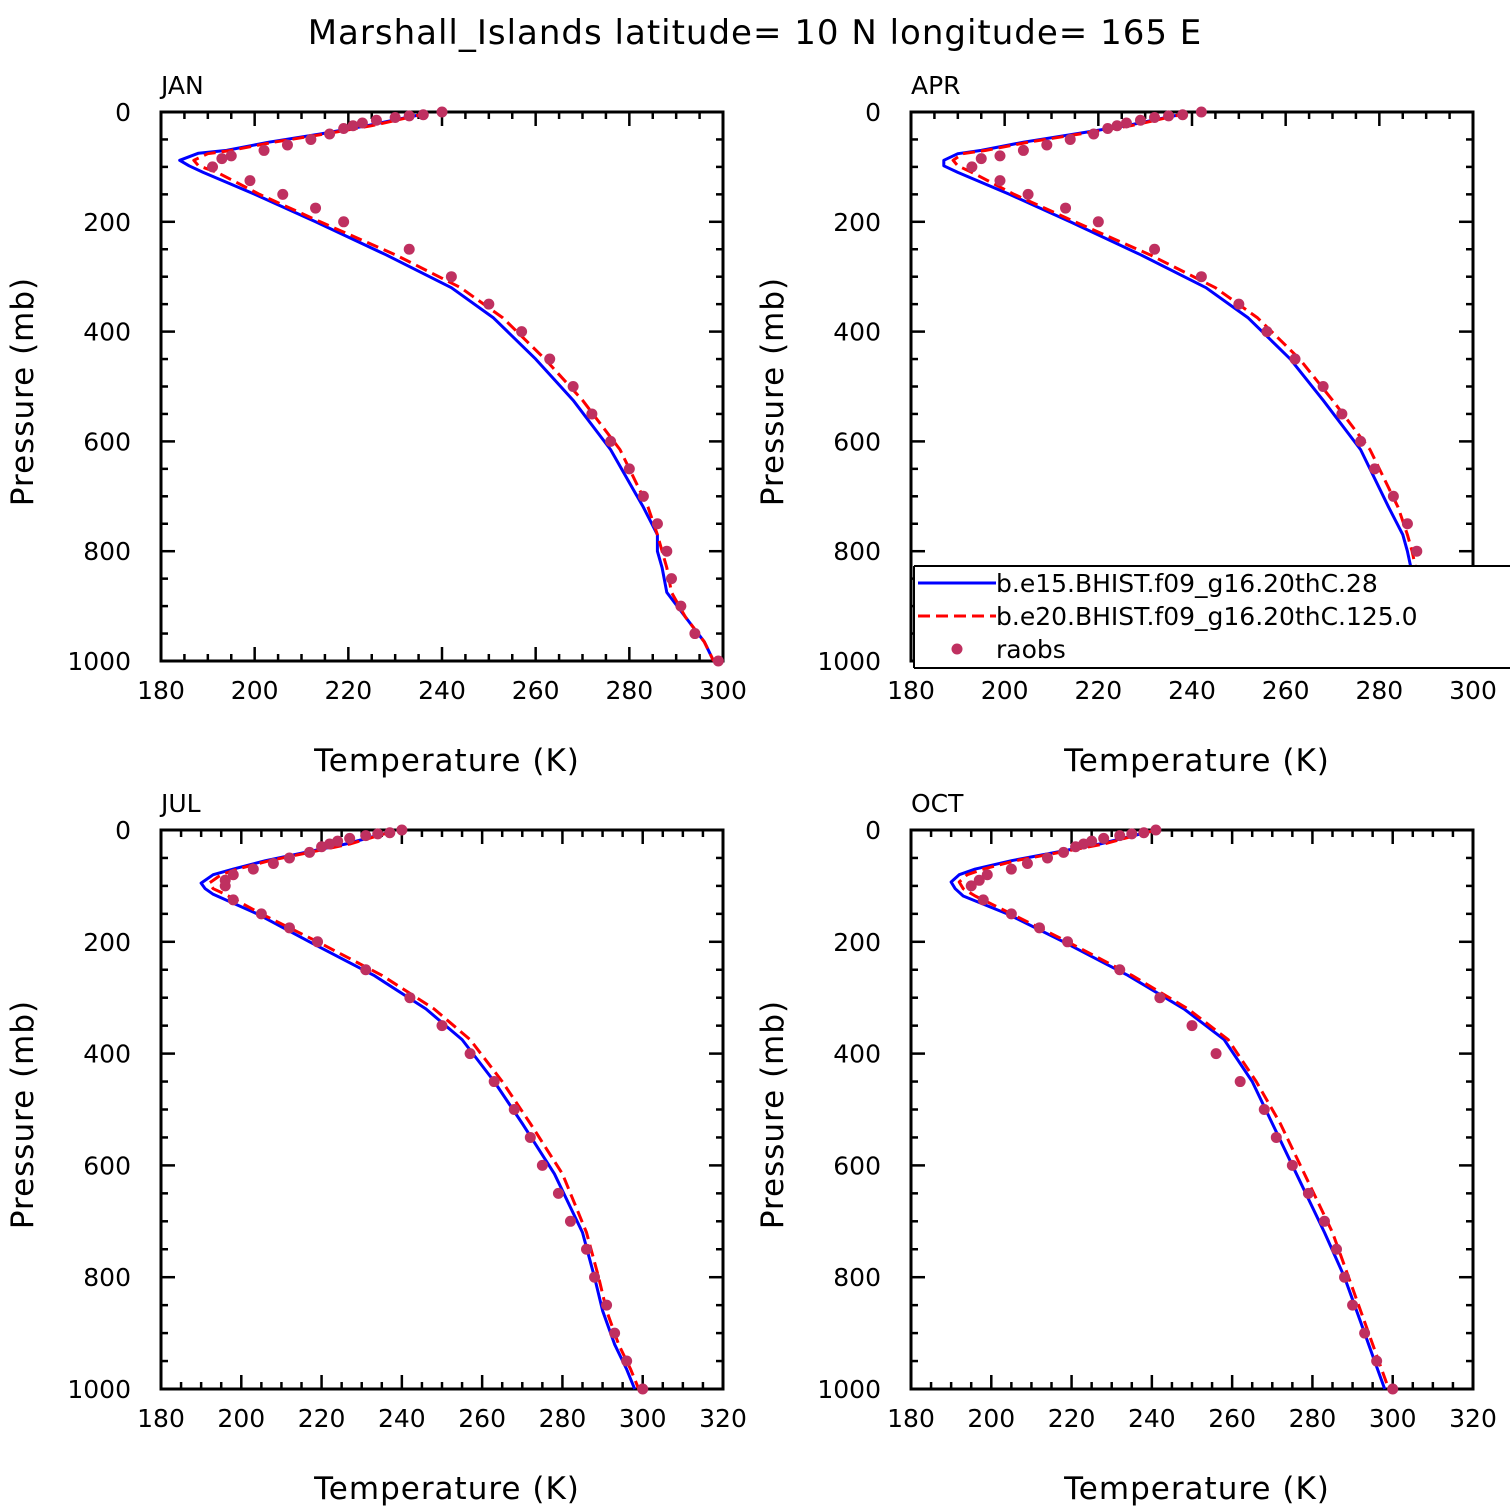 The width and height of the screenshot is (1510, 1510). I want to click on x-tick-label: 300, so click(1473, 690).